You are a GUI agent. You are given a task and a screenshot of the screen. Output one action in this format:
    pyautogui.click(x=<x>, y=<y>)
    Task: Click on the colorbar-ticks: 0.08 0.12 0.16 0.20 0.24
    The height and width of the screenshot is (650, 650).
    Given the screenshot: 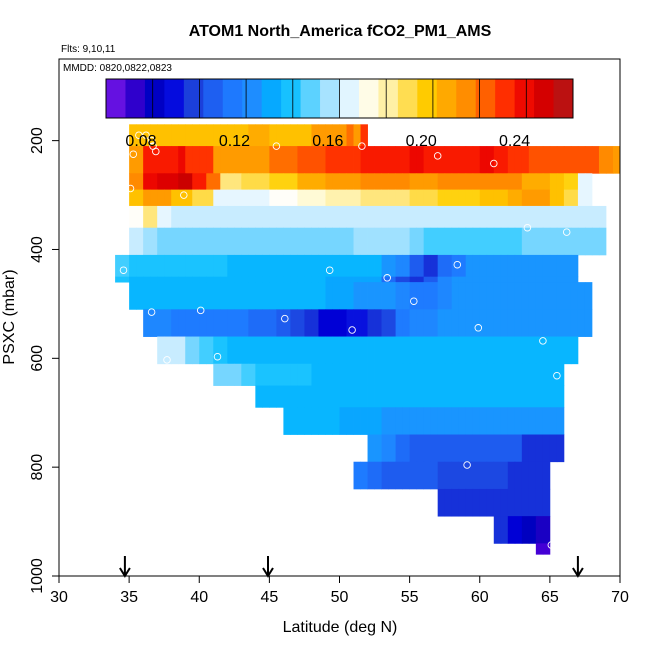 What is the action you would take?
    pyautogui.click(x=327, y=141)
    